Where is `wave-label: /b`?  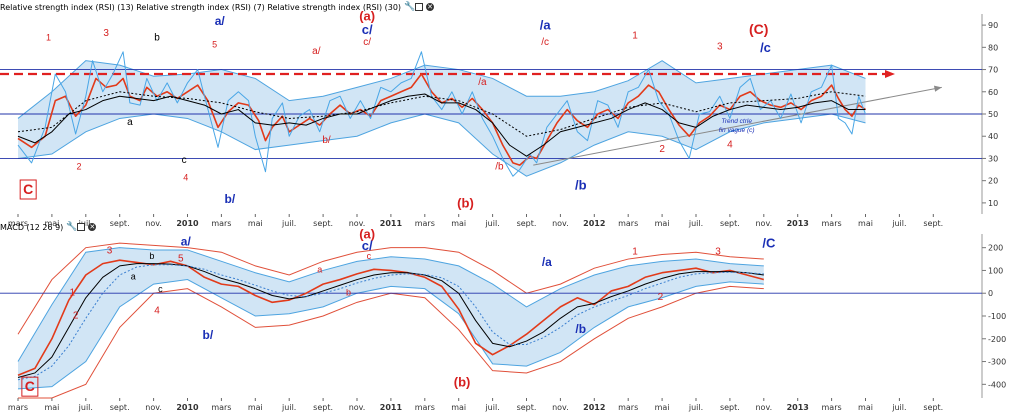
wave-label: /b is located at coordinates (580, 329).